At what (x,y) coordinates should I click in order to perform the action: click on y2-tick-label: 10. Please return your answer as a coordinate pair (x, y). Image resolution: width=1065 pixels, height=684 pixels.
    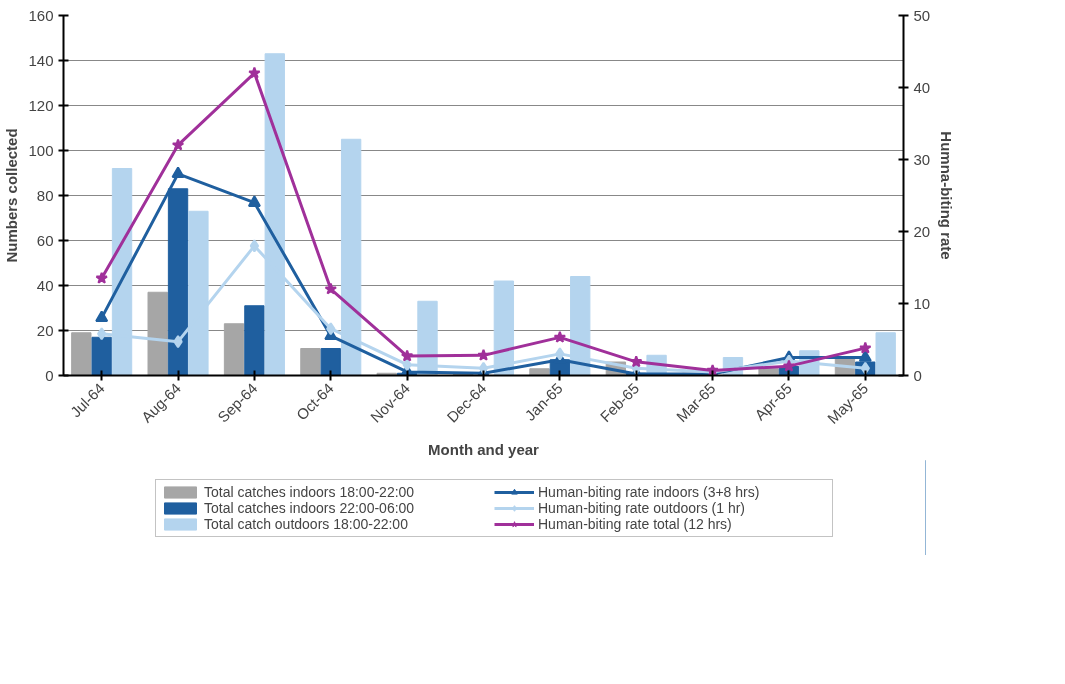
    Looking at the image, I should click on (922, 303).